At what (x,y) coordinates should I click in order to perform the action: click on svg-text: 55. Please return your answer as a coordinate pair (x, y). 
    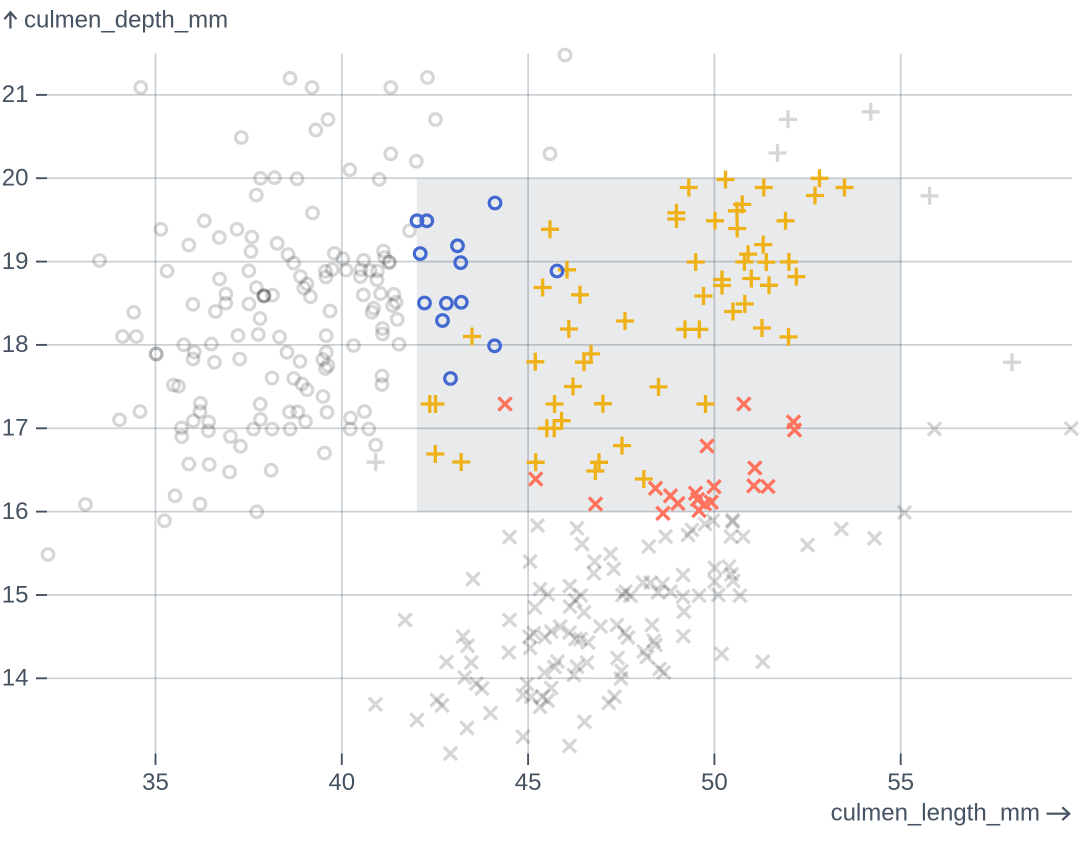
    Looking at the image, I should click on (900, 782).